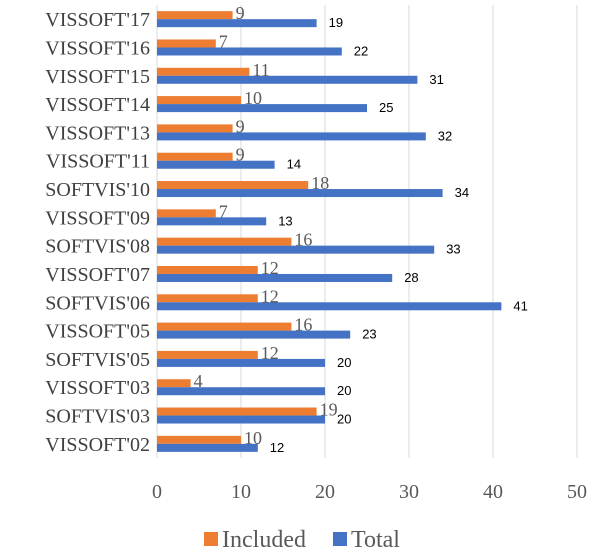 The width and height of the screenshot is (590, 553). What do you see at coordinates (97, 20) in the screenshot?
I see `category-label: VISSOFT'17` at bounding box center [97, 20].